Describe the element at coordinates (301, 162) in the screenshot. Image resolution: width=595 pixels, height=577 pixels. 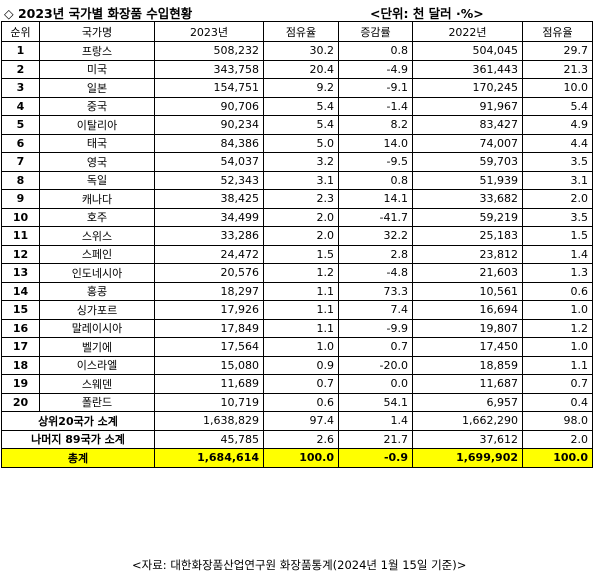
I see `cell-share-2023: 3.2` at that location.